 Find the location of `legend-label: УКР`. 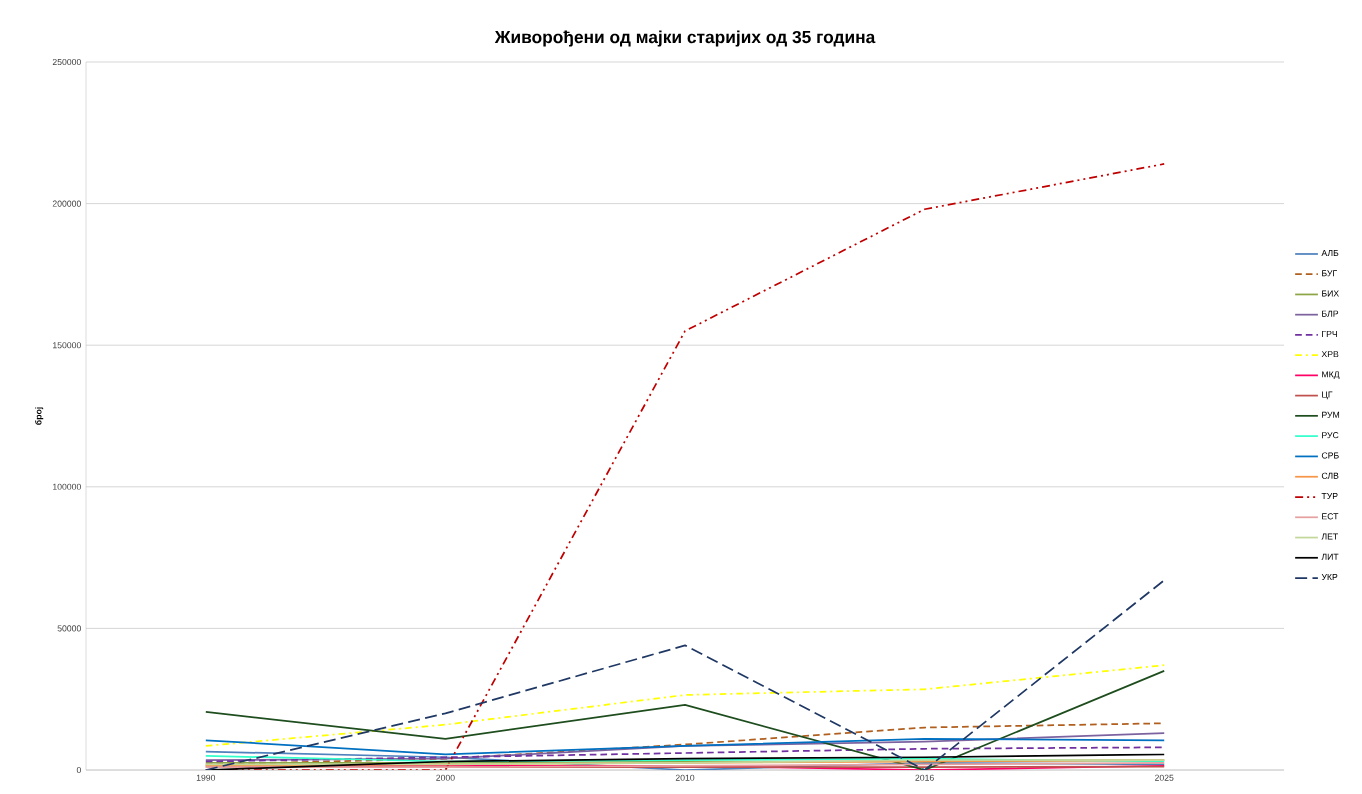

legend-label: УКР is located at coordinates (1329, 577).